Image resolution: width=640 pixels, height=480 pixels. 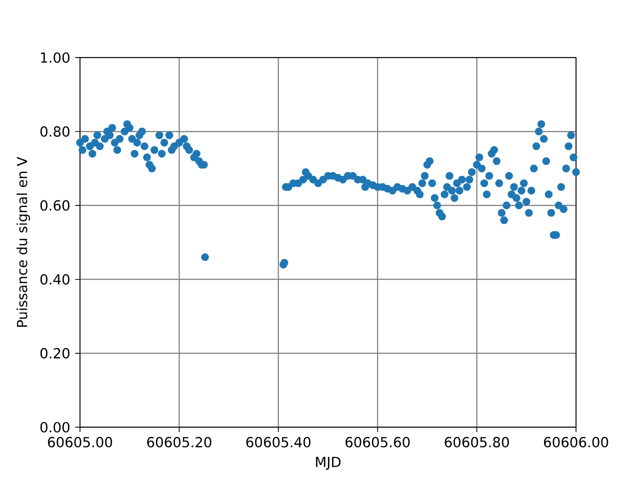 I want to click on x-tick-label: 60606.00, so click(x=576, y=442).